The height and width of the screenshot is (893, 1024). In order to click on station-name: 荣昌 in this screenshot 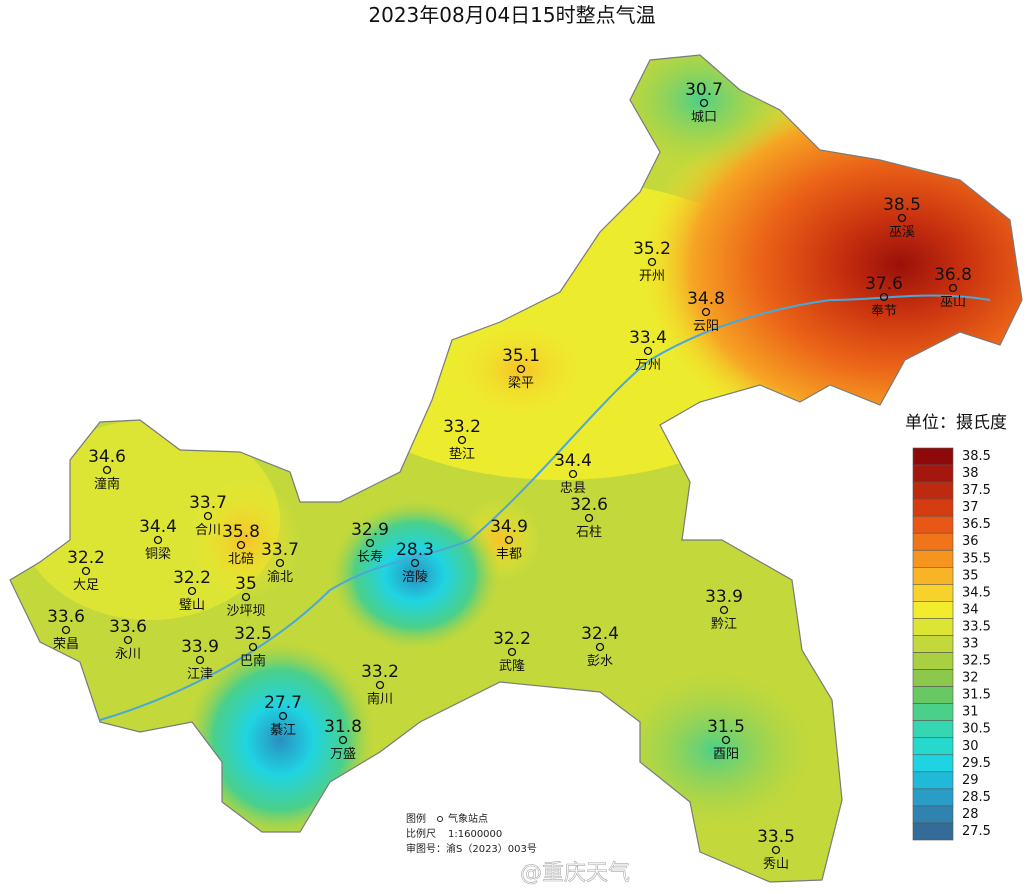, I will do `click(66, 644)`.